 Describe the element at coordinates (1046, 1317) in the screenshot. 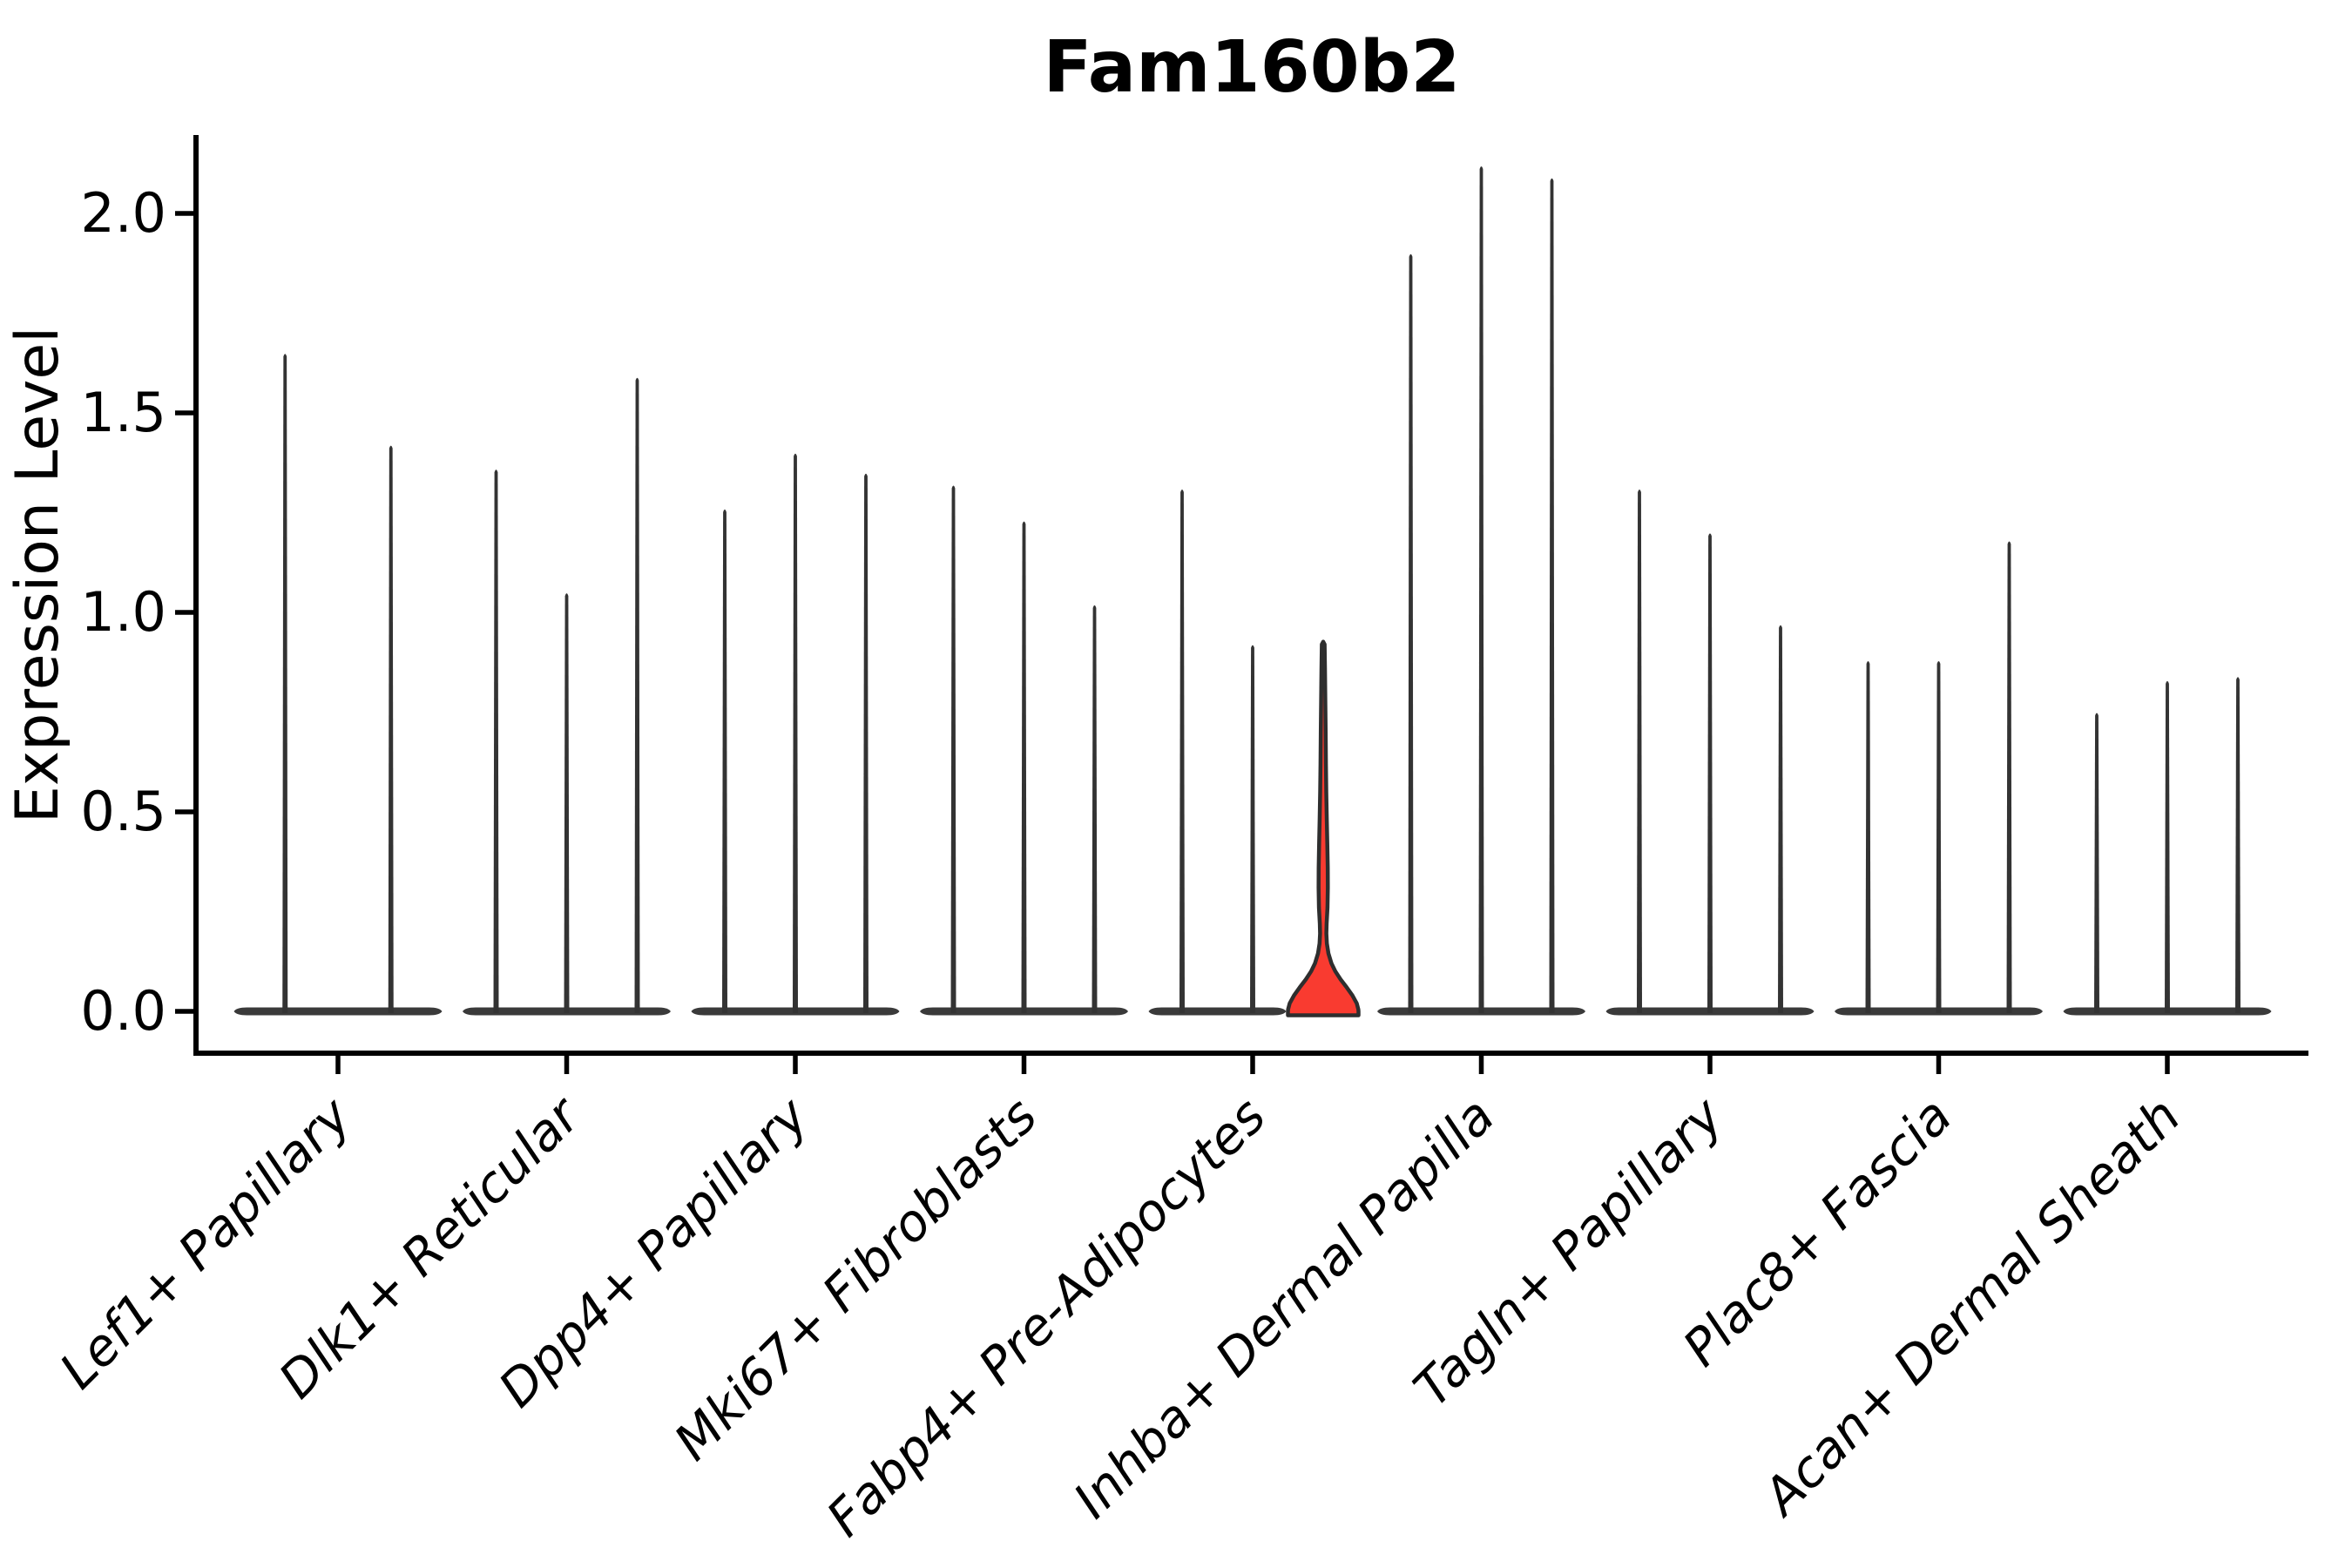

I see `x-tick-label: Fabp4+ Pre-Adipocytes` at that location.